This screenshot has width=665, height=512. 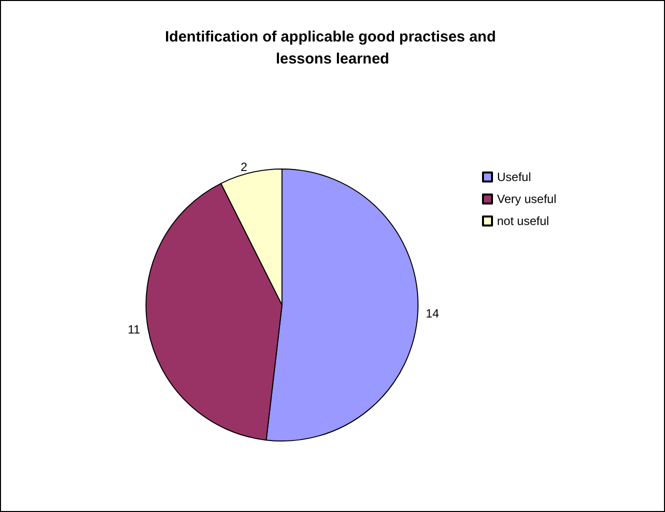 What do you see at coordinates (514, 177) in the screenshot?
I see `legend-label: Useful` at bounding box center [514, 177].